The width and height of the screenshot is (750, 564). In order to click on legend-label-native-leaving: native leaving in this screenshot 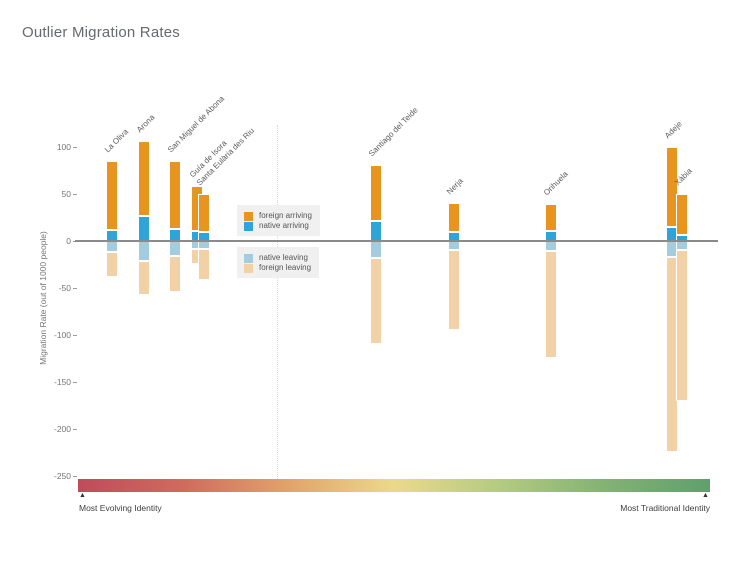, I will do `click(283, 257)`.